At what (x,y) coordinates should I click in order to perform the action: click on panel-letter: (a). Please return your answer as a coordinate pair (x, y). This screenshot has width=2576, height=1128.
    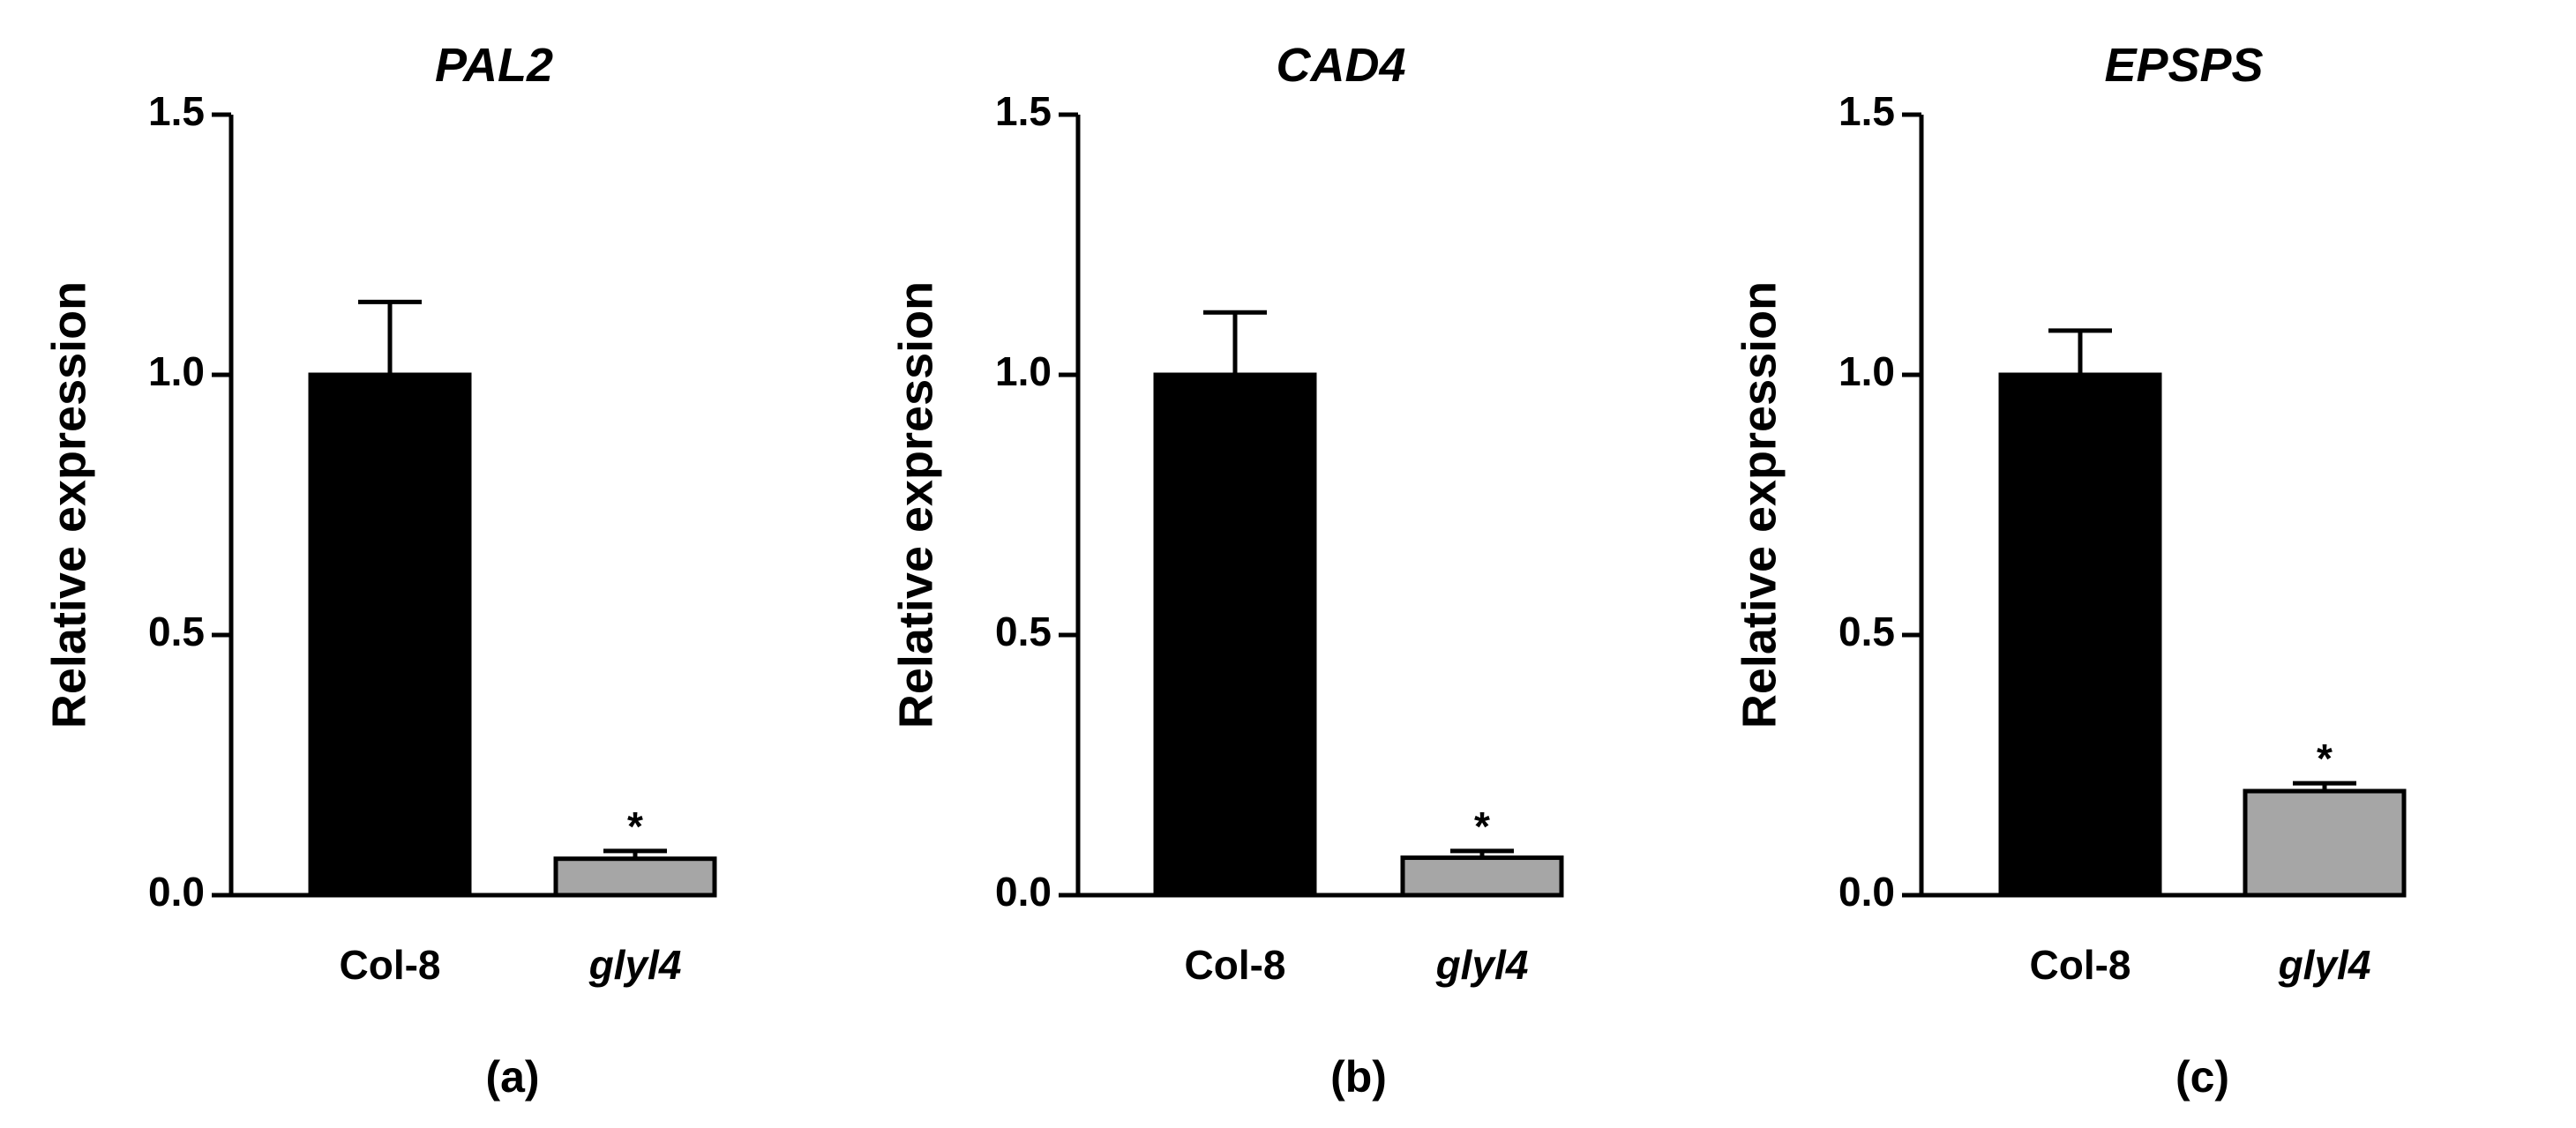
    Looking at the image, I should click on (512, 1077).